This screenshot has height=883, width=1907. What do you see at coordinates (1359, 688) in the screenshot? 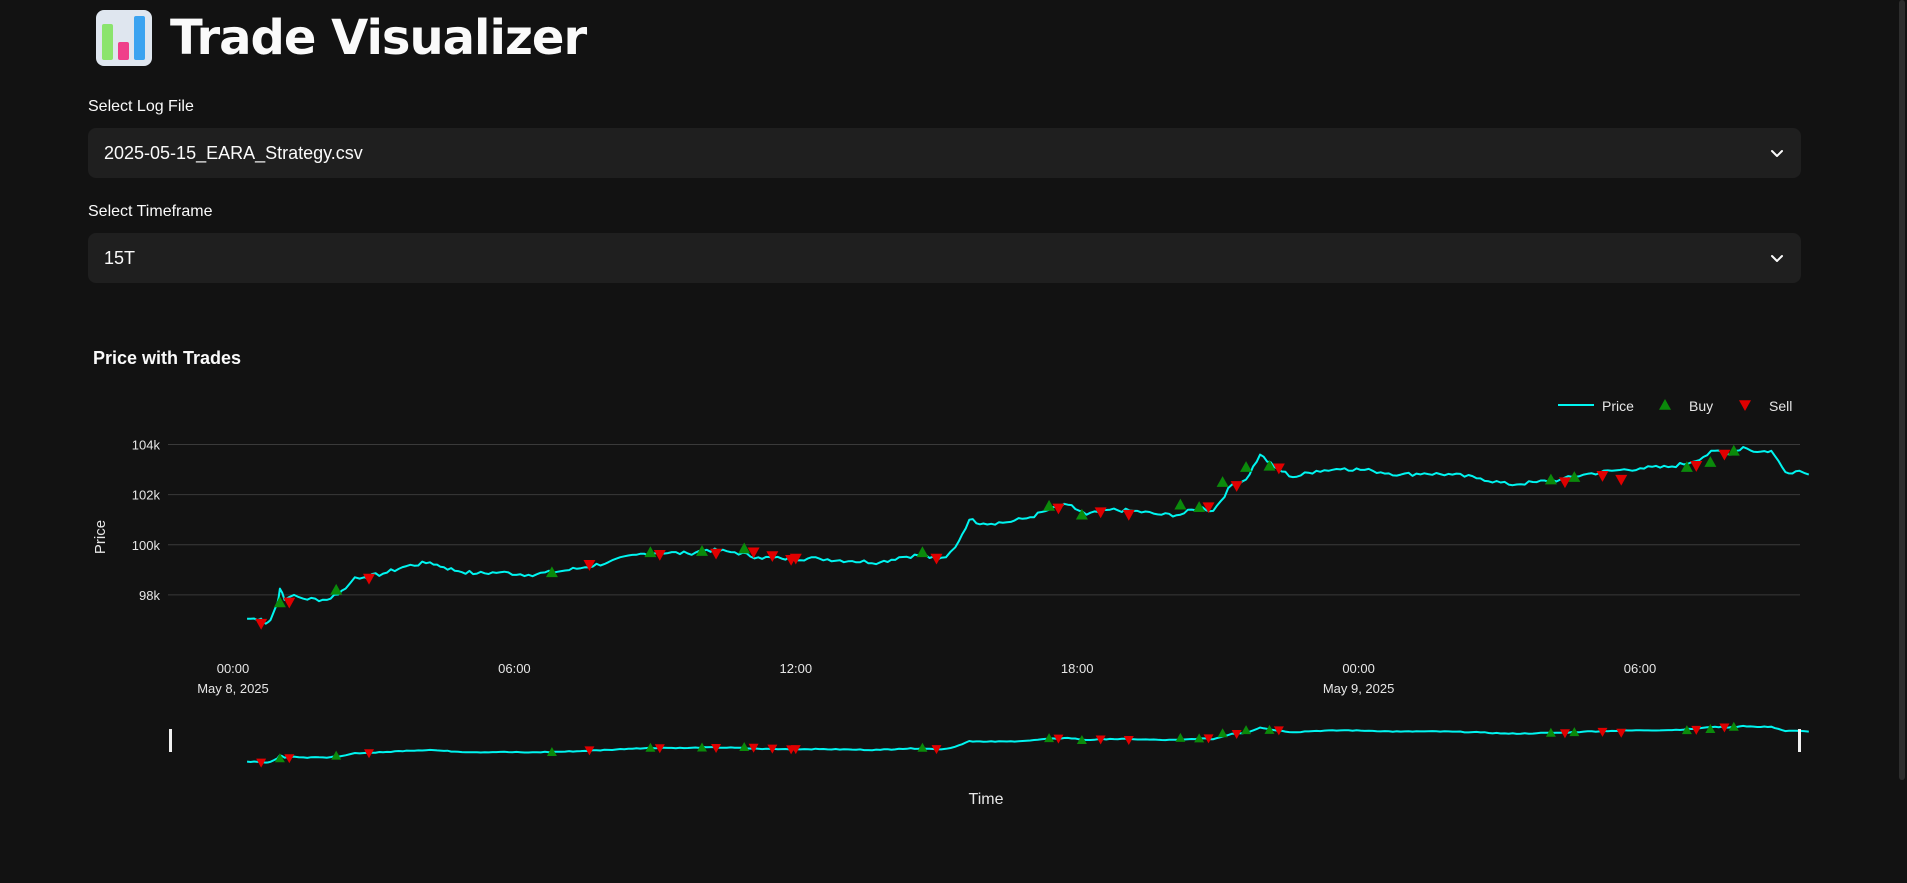
I see `x-tick-date-label: May 9, 2025` at bounding box center [1359, 688].